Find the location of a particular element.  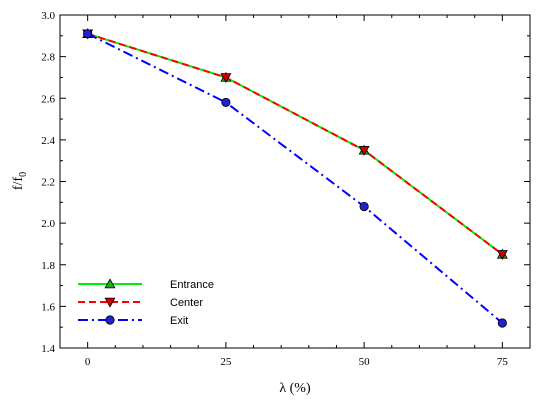

y-tick-label: 1.4 is located at coordinates (48, 349).